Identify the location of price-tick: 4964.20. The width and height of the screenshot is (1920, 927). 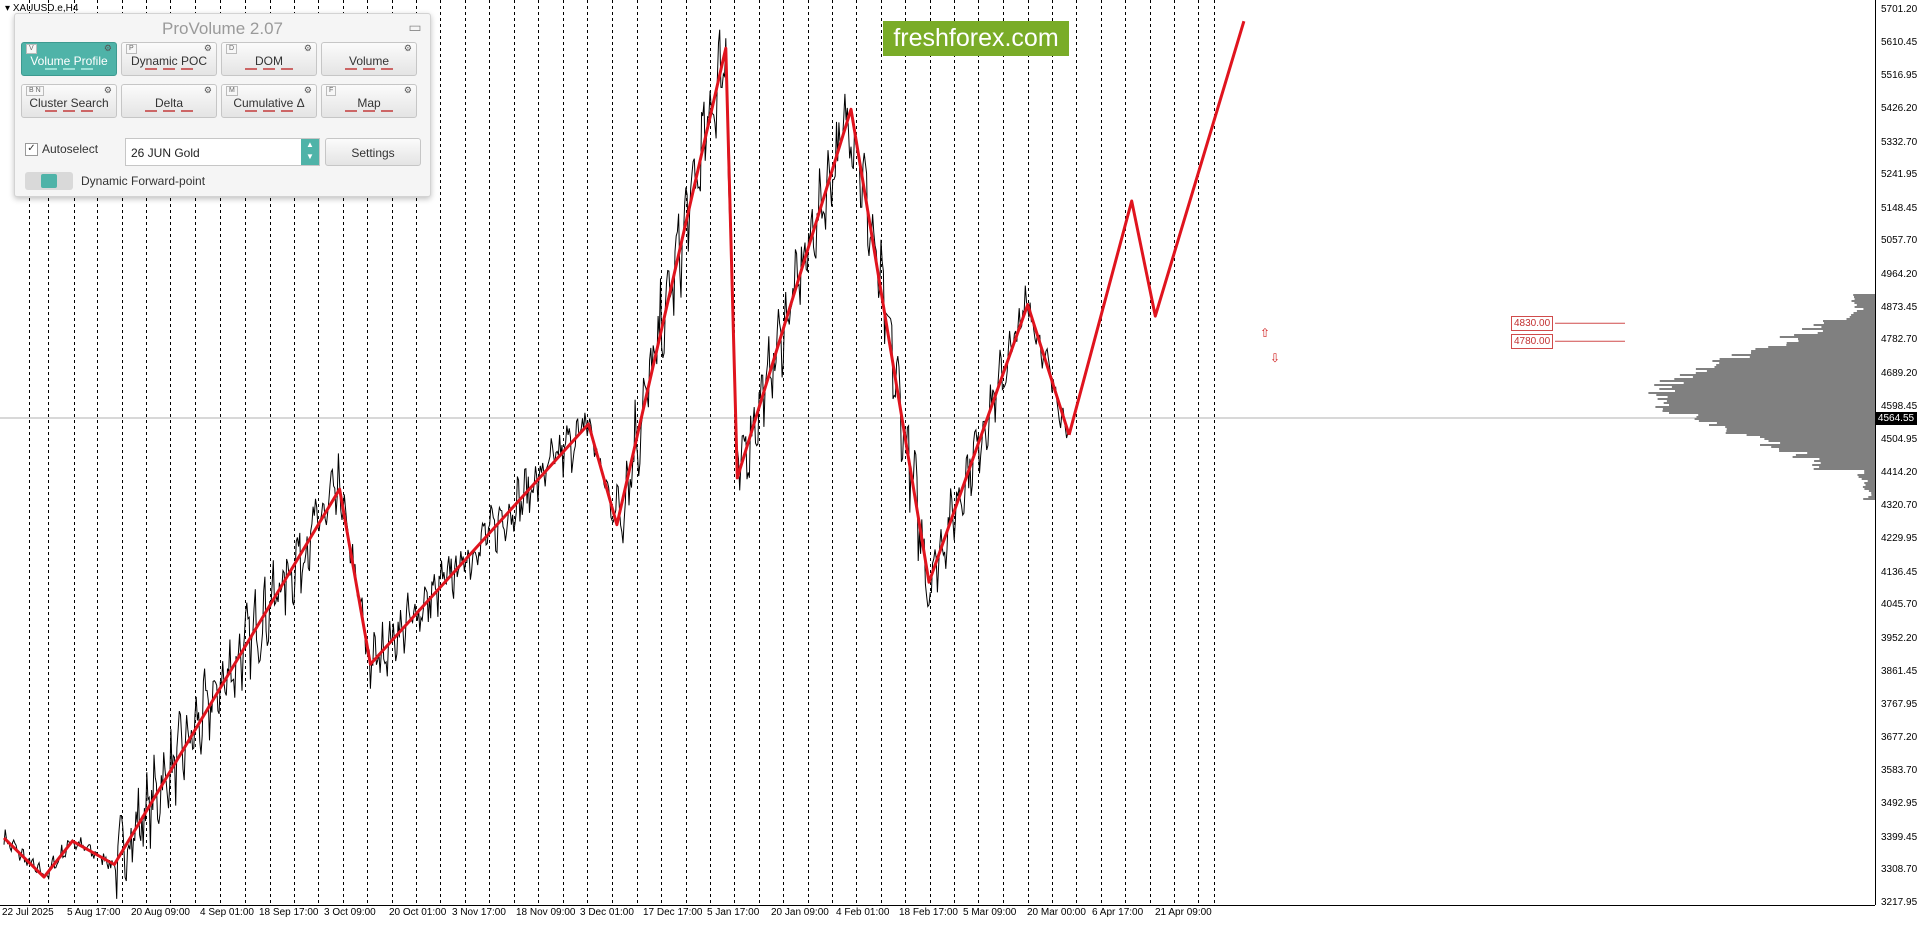
(1899, 275).